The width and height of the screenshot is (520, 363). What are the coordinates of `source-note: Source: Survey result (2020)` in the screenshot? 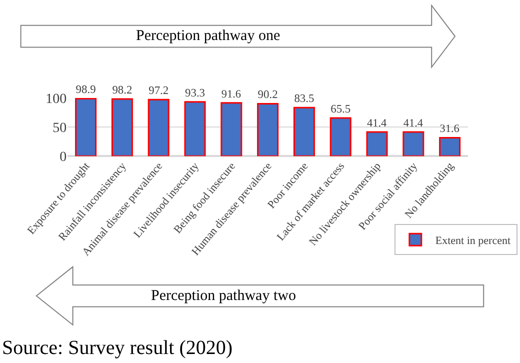 It's located at (117, 348).